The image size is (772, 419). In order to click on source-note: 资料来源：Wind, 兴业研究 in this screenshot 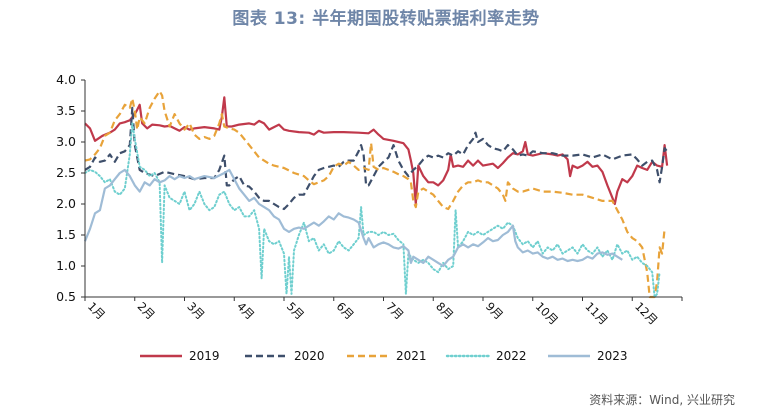, I will do `click(662, 400)`.